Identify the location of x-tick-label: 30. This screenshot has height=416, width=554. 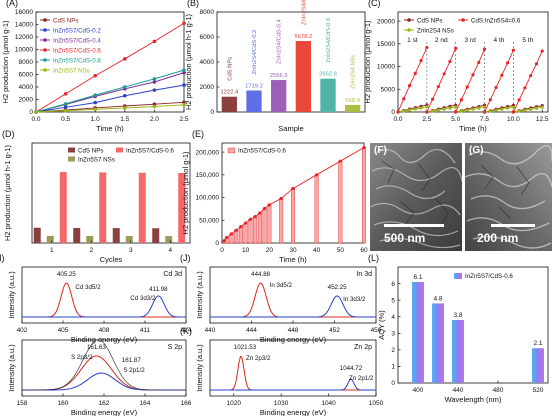
(293, 250).